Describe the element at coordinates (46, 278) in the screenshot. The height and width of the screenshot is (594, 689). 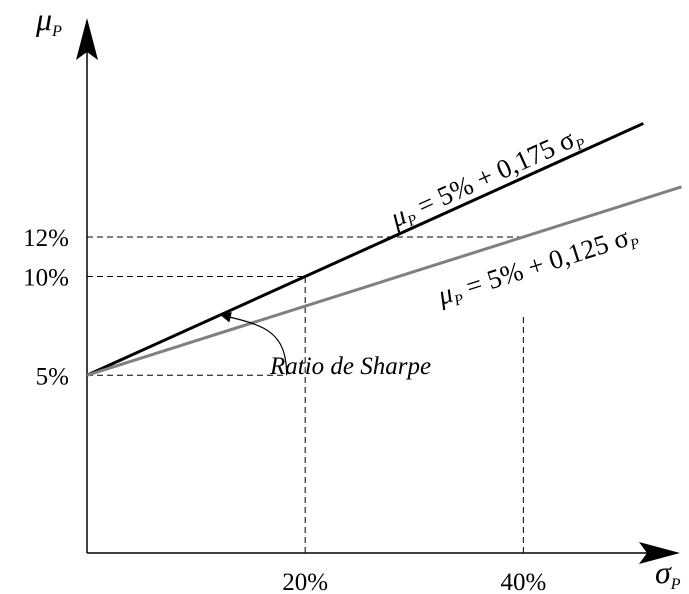
I see `y-tick-label-1: 10%` at that location.